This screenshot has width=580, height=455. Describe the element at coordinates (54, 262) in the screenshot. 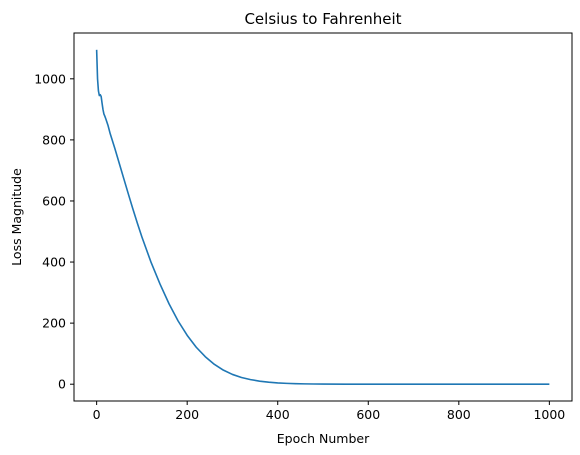

I see `y-tick-label: 400` at that location.